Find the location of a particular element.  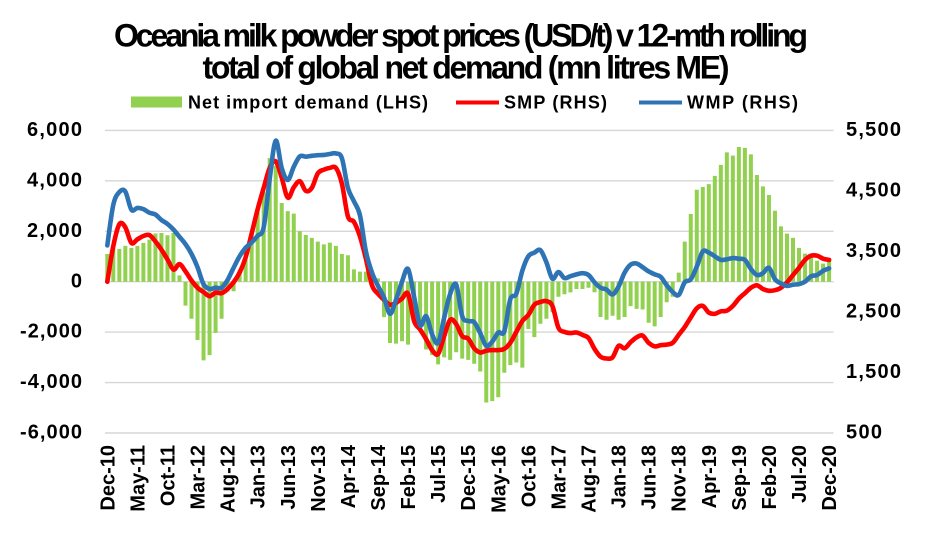

svg-text: 1,500 is located at coordinates (873, 372).